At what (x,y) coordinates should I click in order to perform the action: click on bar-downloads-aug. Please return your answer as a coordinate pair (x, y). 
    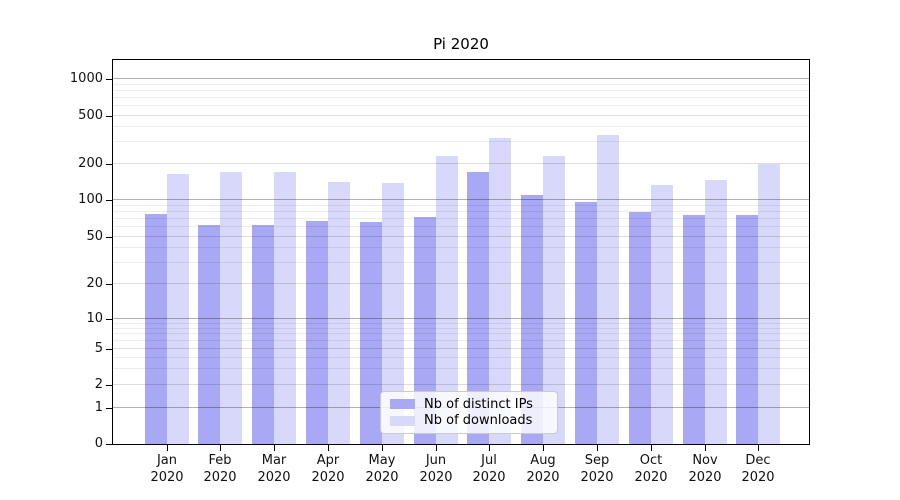
    Looking at the image, I should click on (554, 300).